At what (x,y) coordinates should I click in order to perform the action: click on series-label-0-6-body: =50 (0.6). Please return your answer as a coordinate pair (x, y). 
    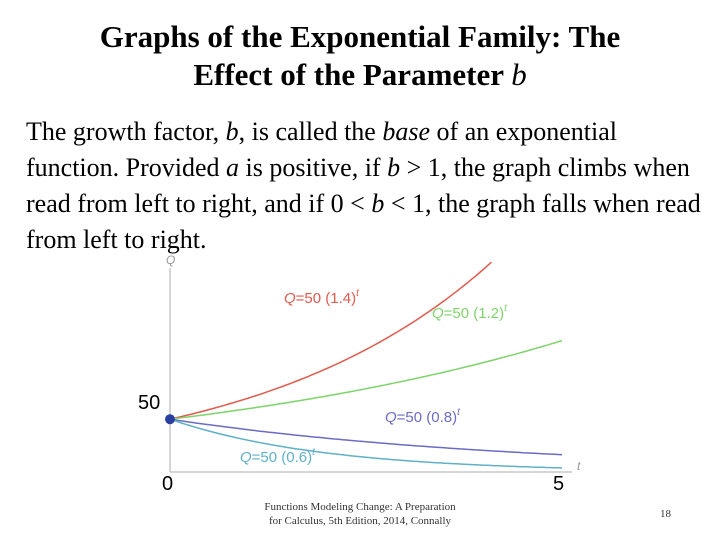
    Looking at the image, I should click on (282, 457).